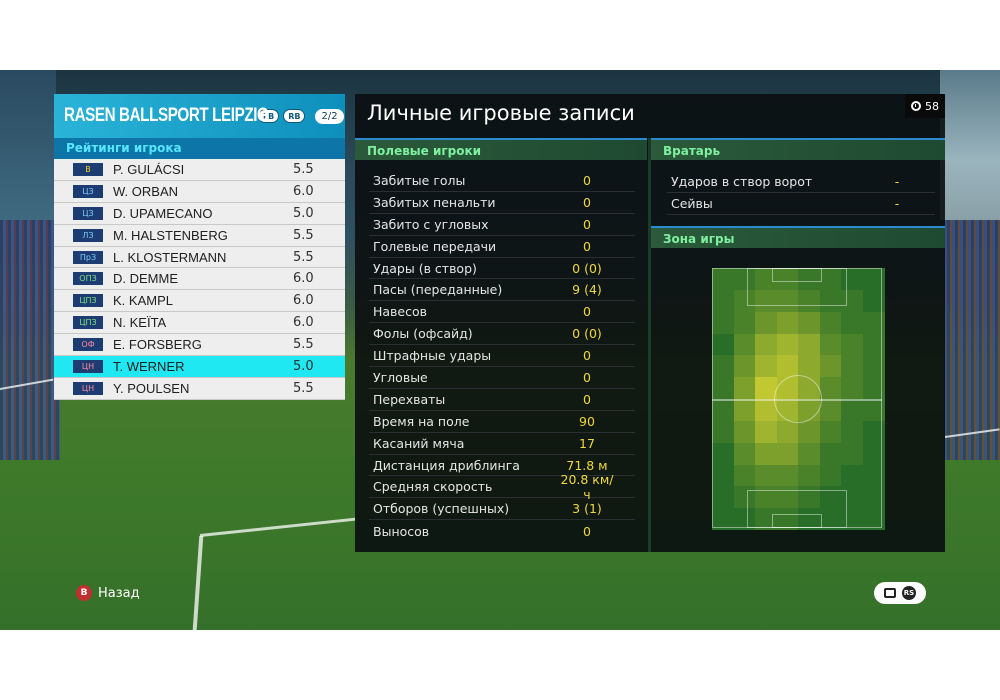 The image size is (1000, 700). I want to click on player-row: ЦЗ W. ORBAN 6.0, so click(199, 191).